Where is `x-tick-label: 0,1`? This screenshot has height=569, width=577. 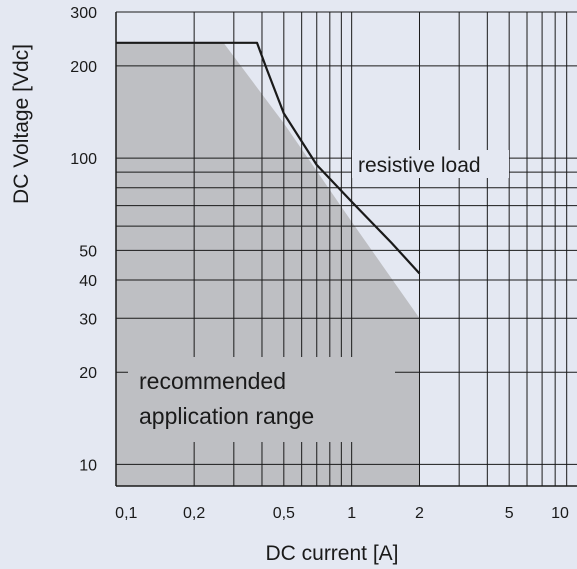
x-tick-label: 0,1 is located at coordinates (126, 513).